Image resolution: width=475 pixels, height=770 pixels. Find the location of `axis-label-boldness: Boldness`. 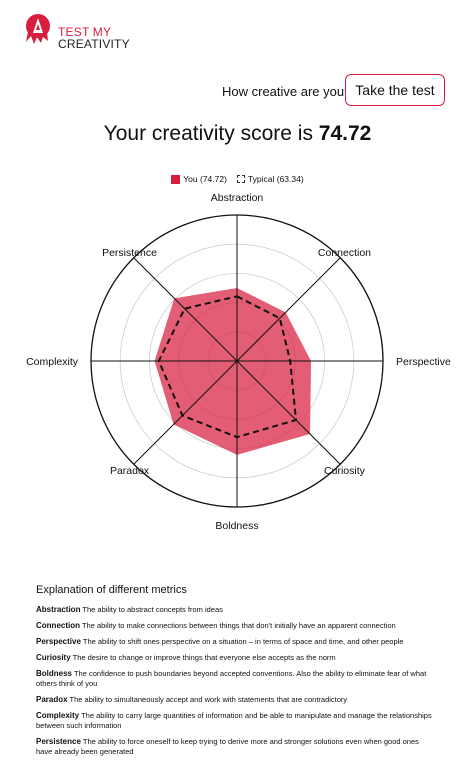

axis-label-boldness: Boldness is located at coordinates (236, 526).